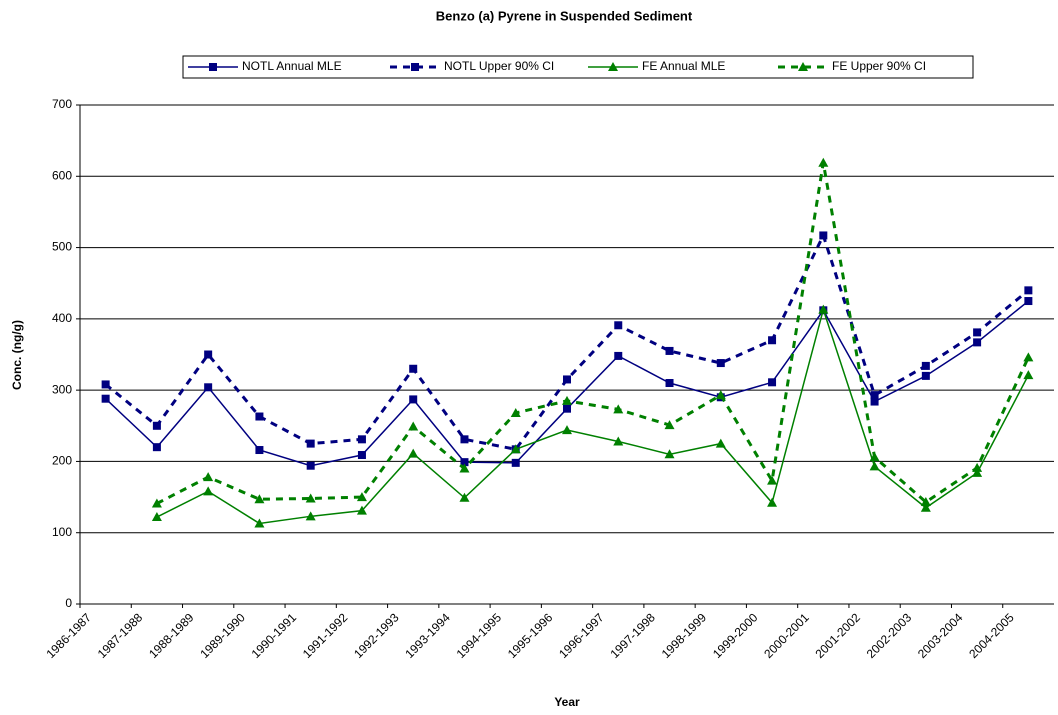 The image size is (1058, 715). I want to click on x-axis-label: Year, so click(567, 702).